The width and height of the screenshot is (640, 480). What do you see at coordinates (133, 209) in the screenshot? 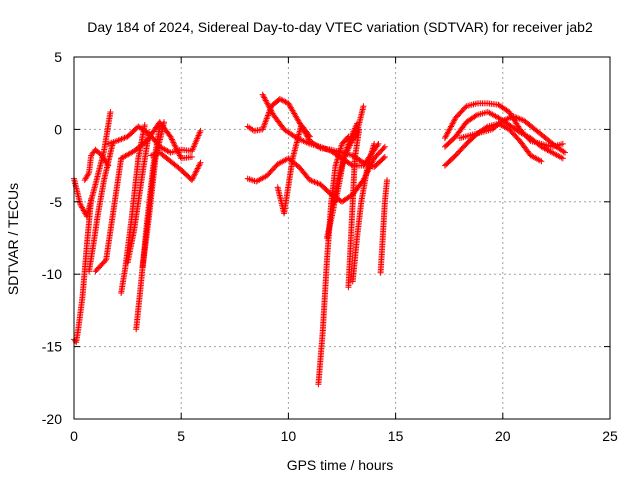
I see `series-arc-a` at bounding box center [133, 209].